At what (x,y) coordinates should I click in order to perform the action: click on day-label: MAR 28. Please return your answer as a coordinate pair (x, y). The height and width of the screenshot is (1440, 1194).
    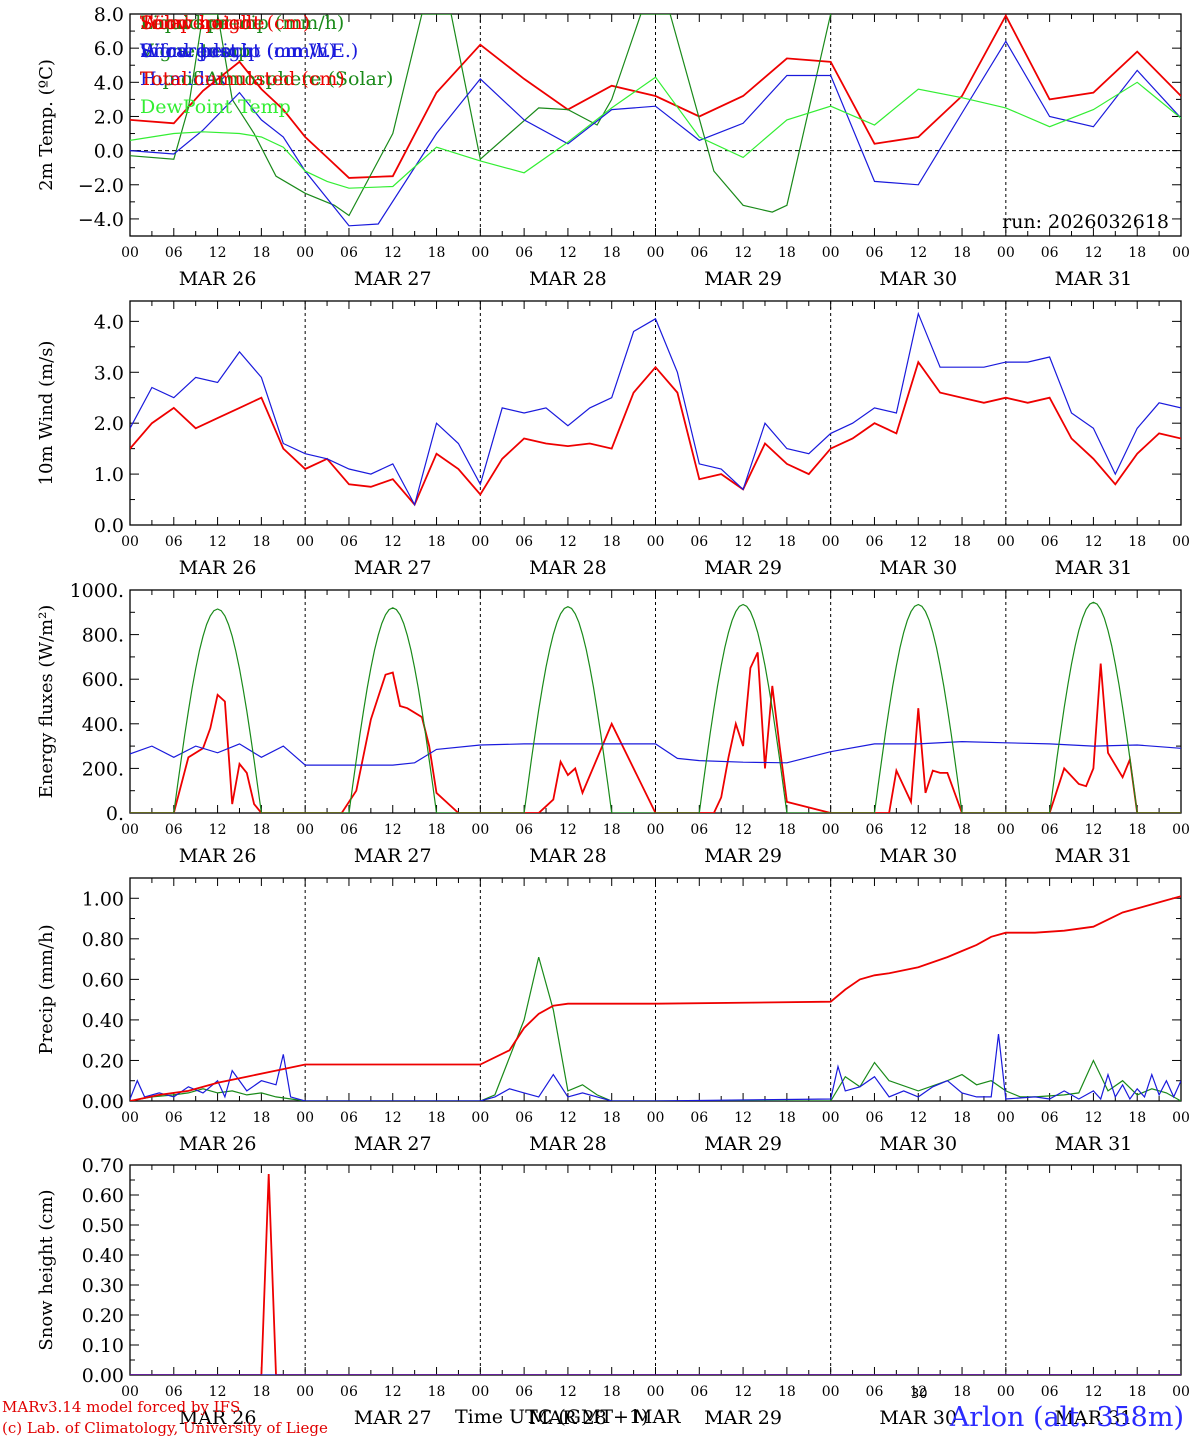
    Looking at the image, I should click on (568, 1418).